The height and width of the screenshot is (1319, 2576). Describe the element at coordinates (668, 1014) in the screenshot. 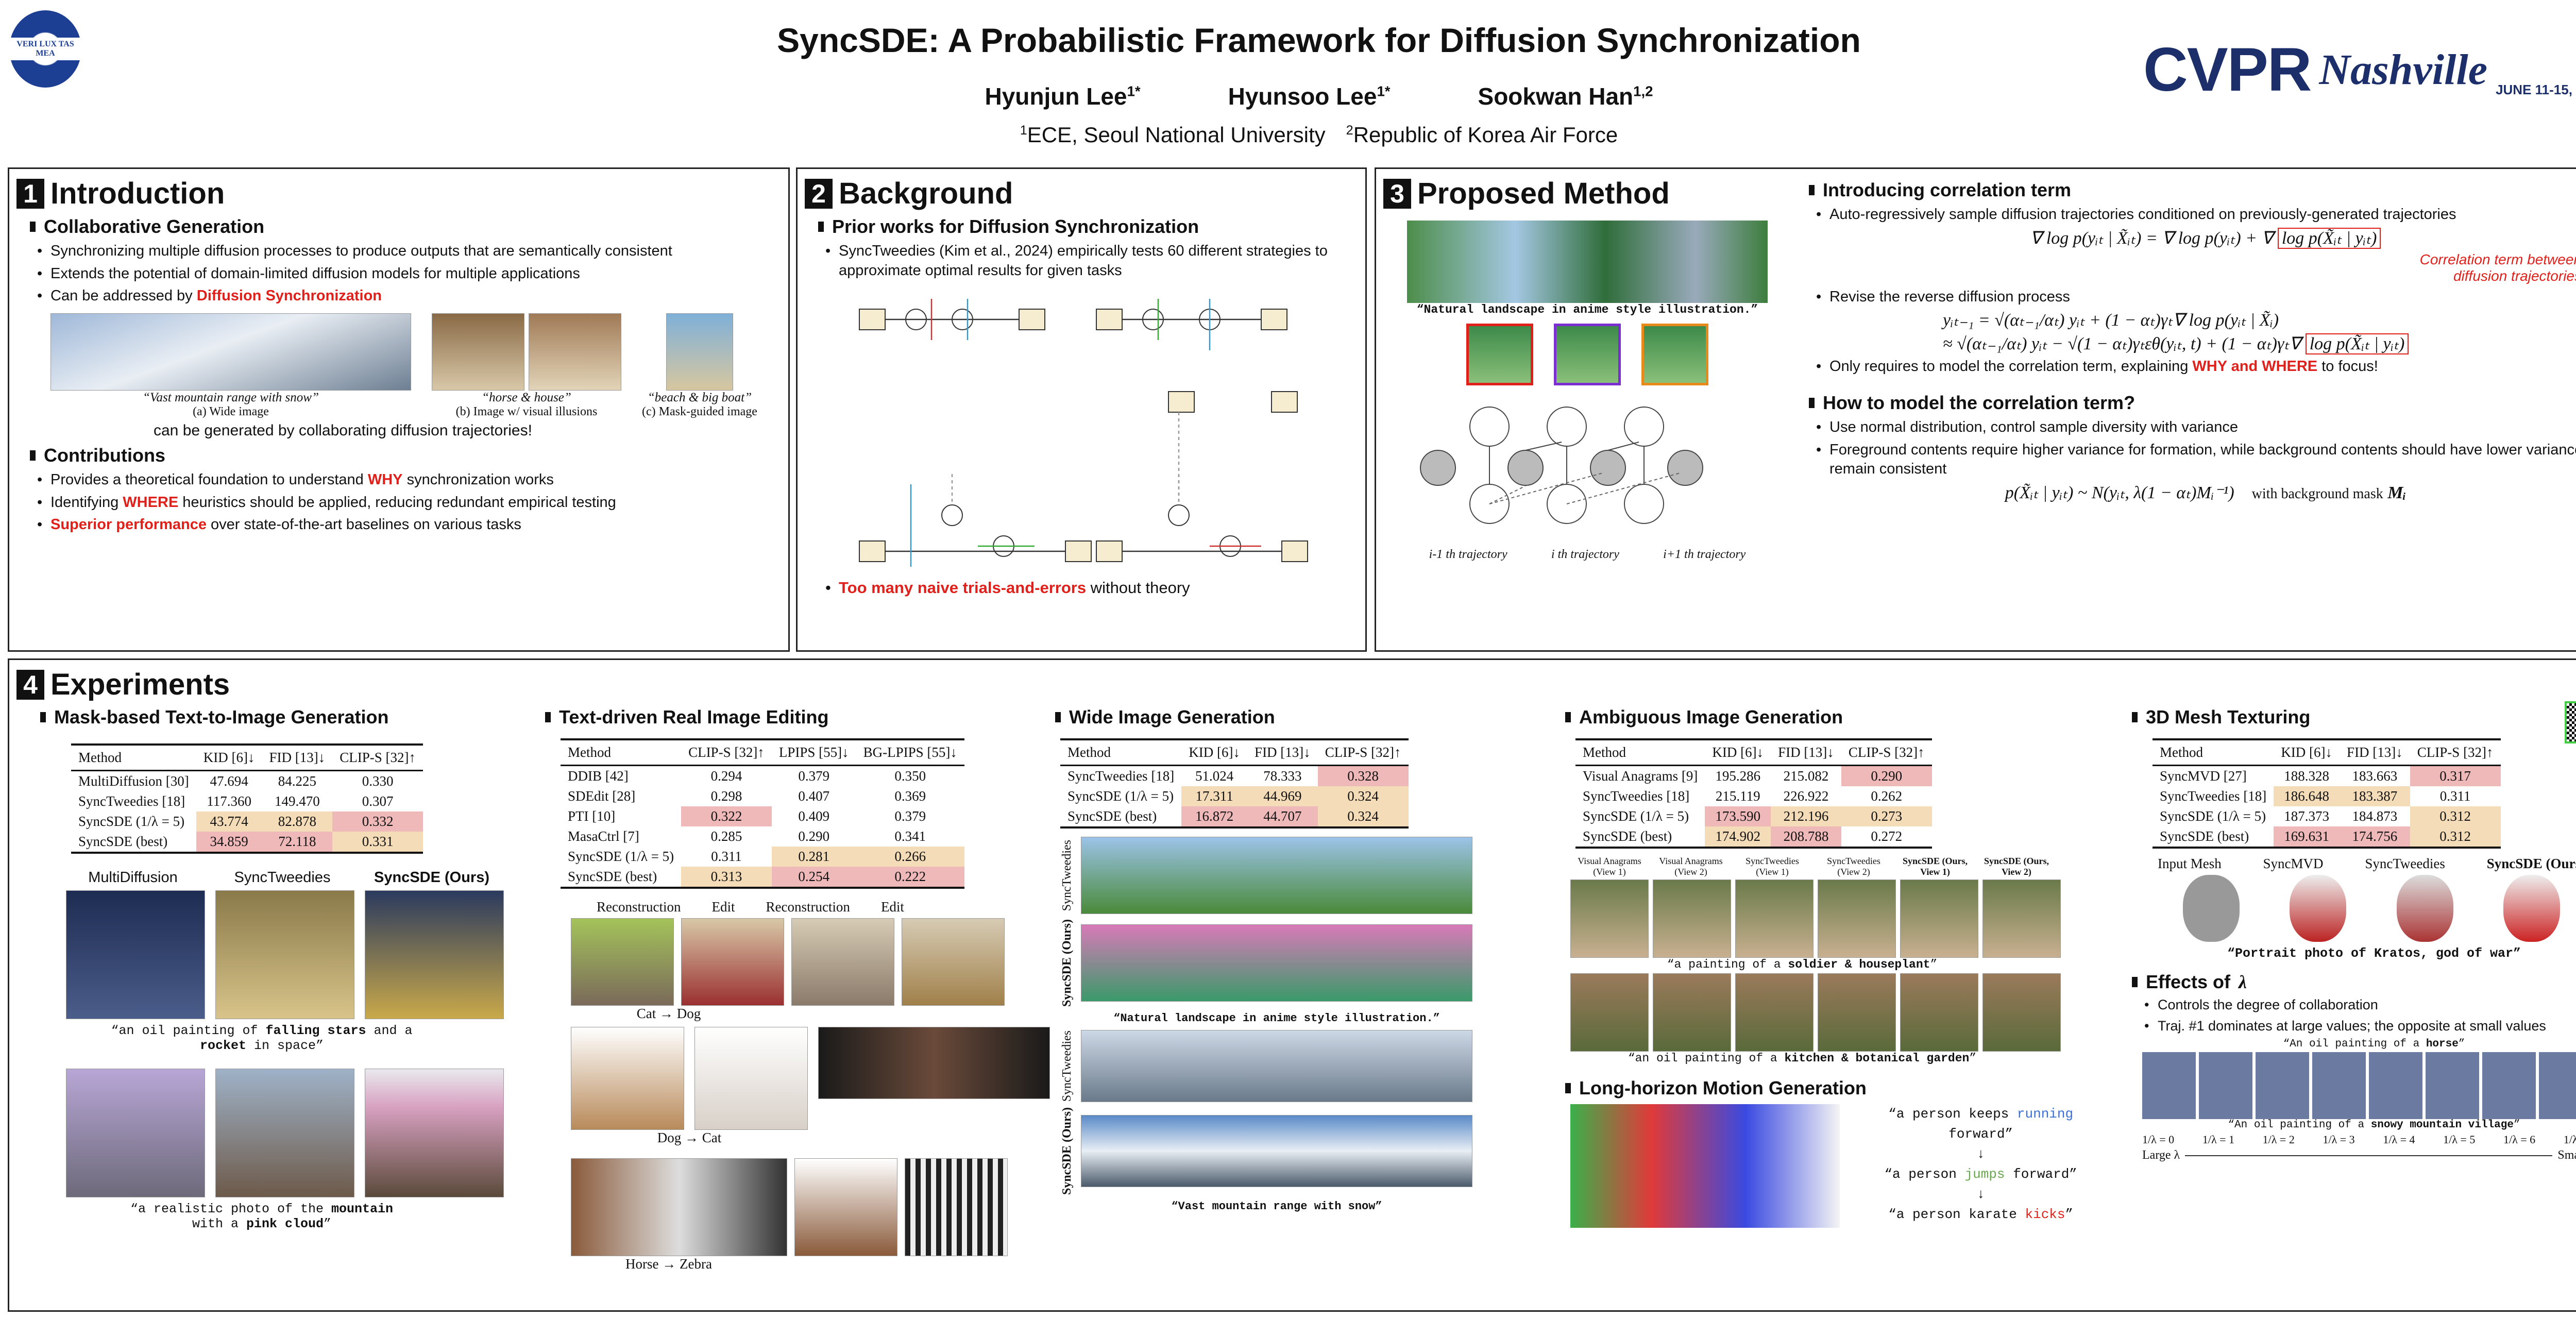

I see `edit-pair-label: Cat → Dog` at that location.